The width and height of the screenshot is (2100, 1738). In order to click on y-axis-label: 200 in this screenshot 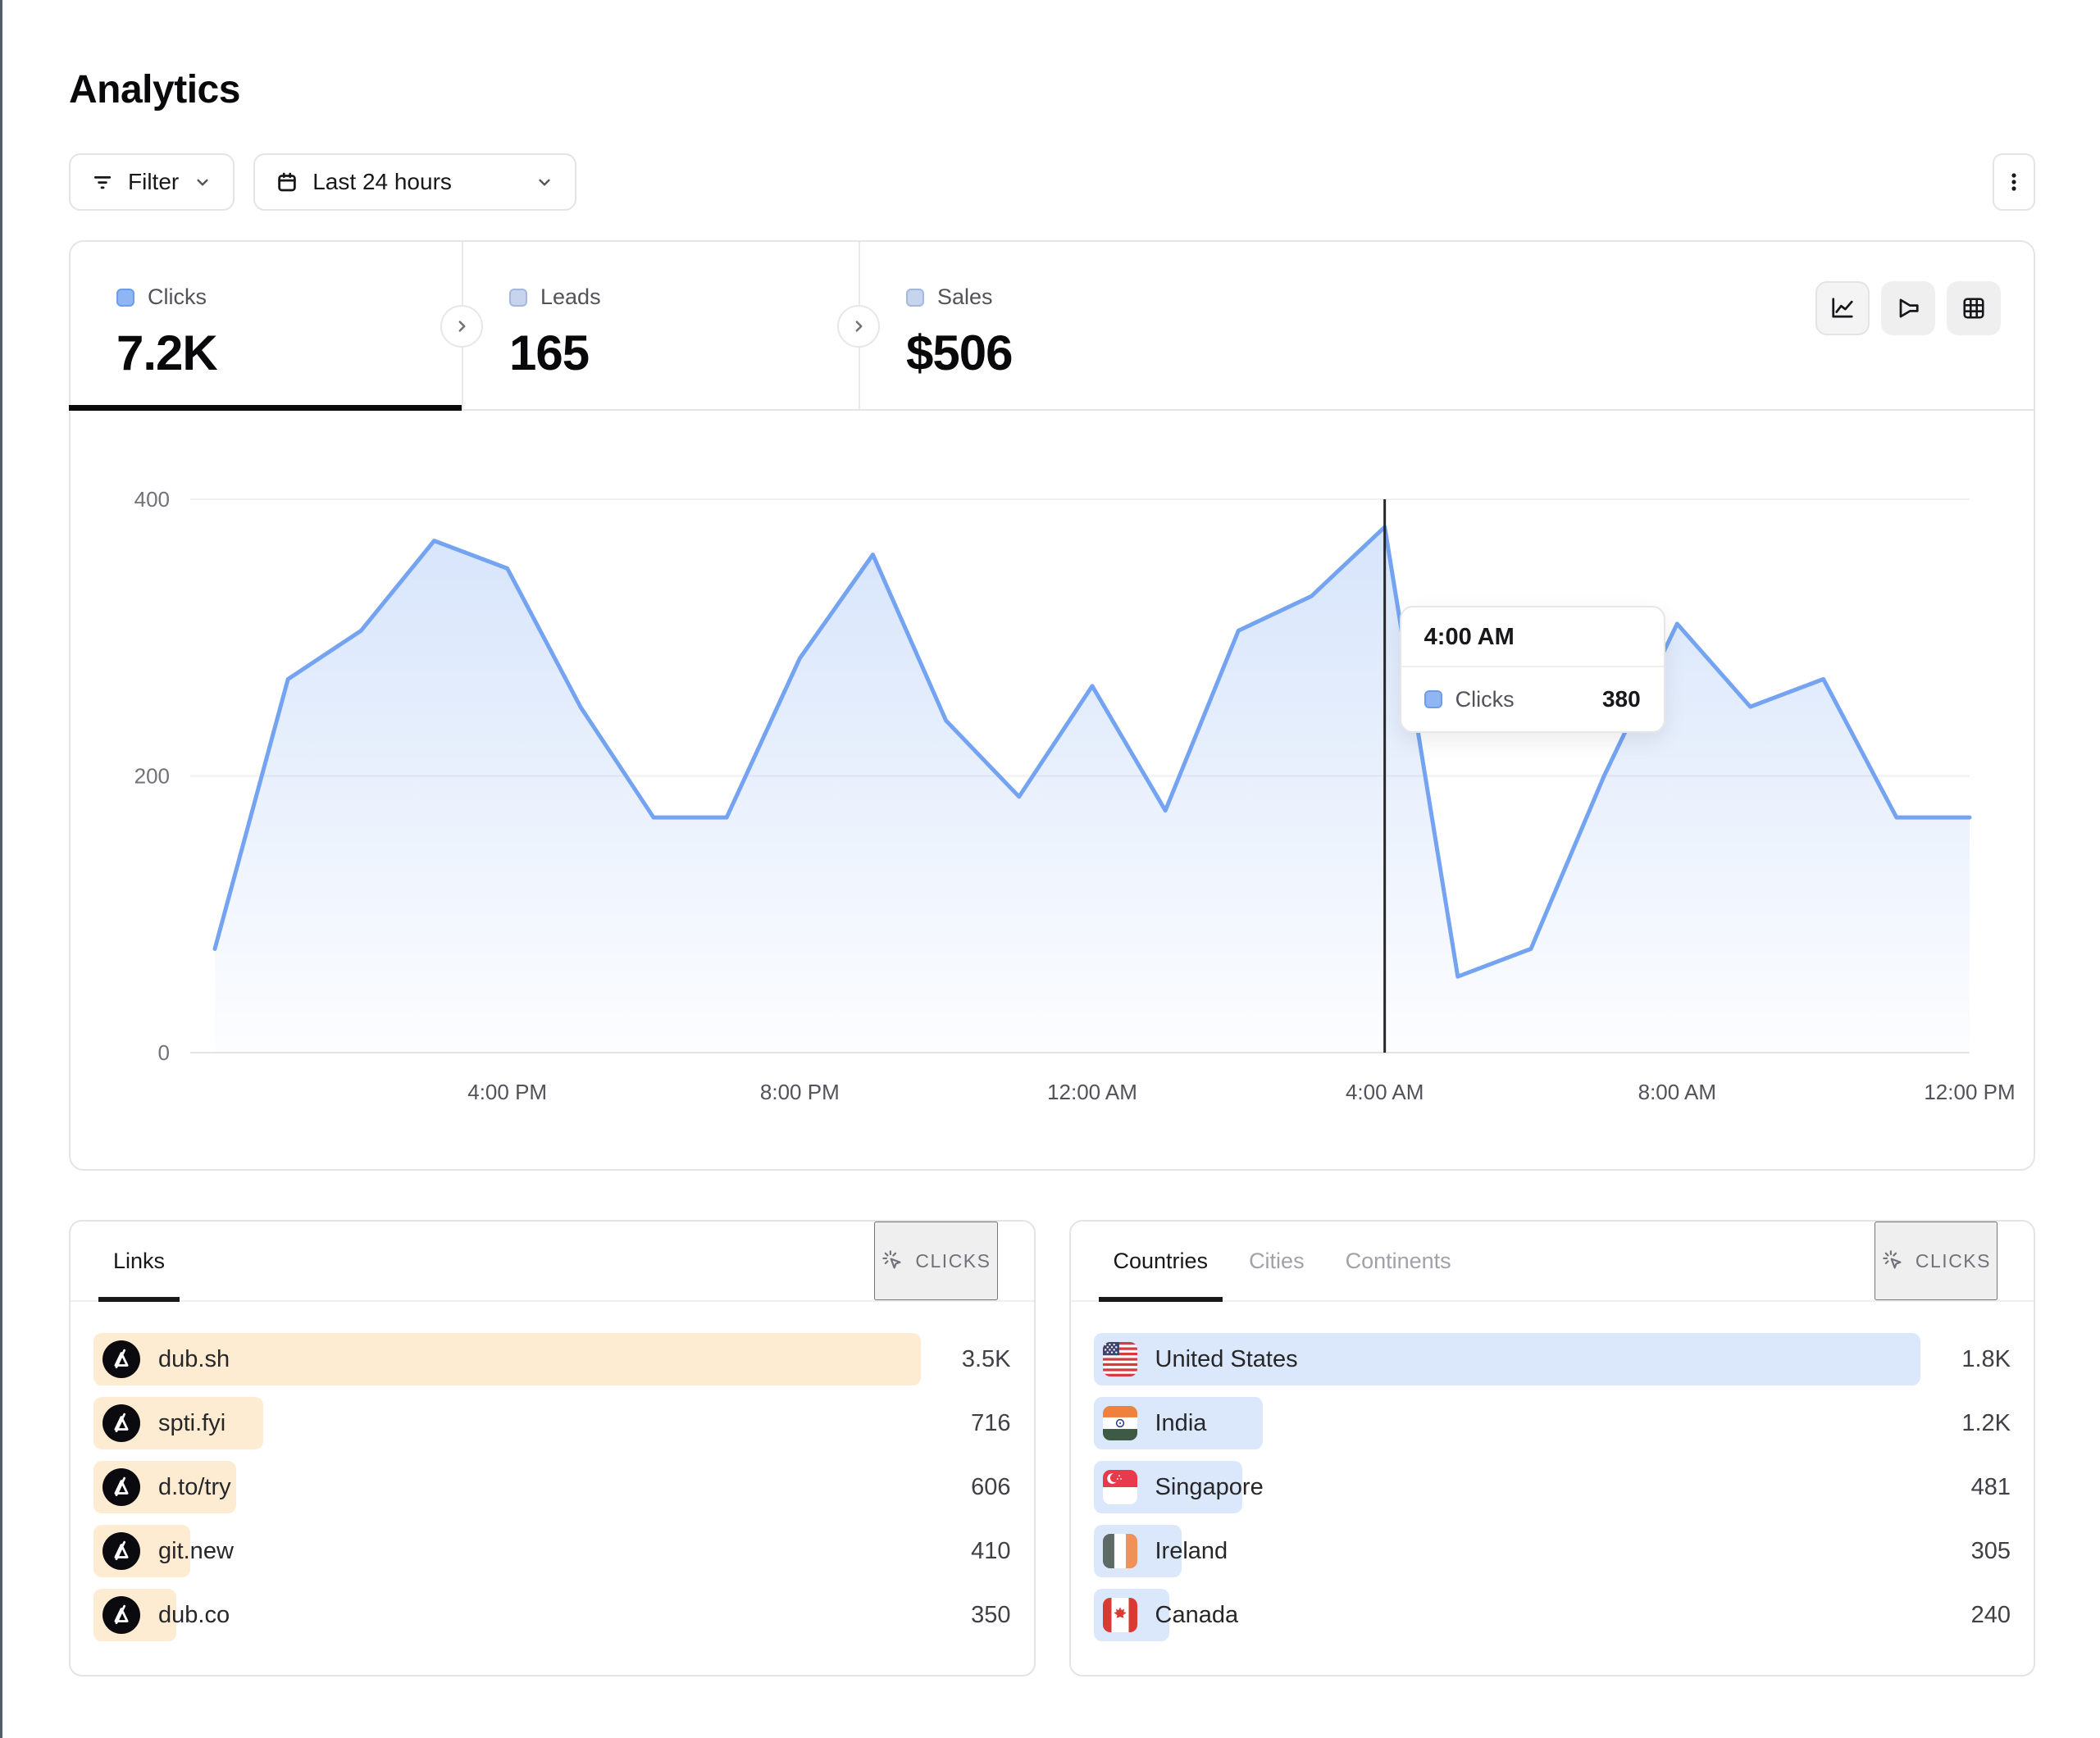, I will do `click(152, 776)`.